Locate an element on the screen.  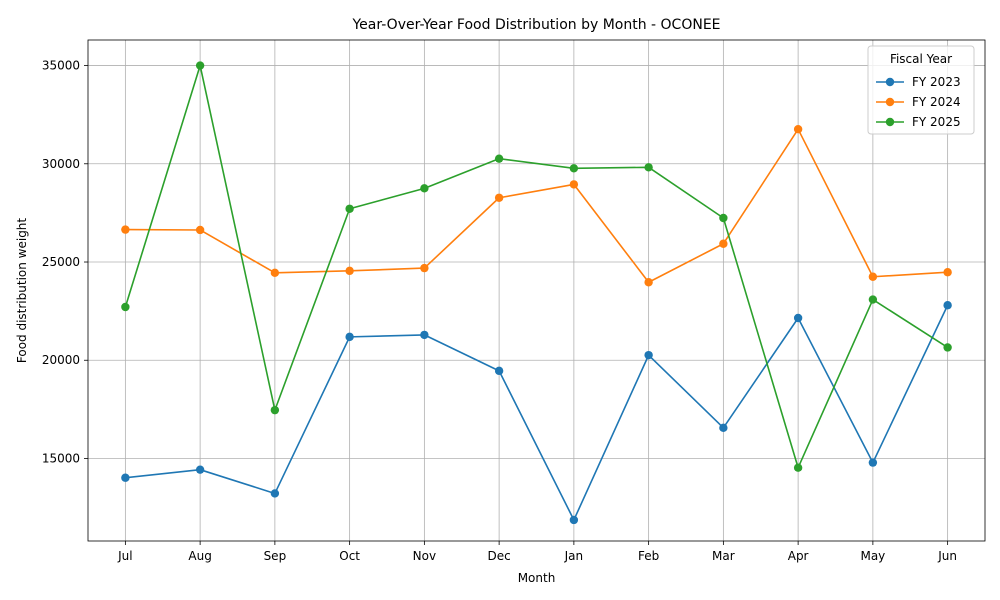
x-tick-label: Apr is located at coordinates (798, 556).